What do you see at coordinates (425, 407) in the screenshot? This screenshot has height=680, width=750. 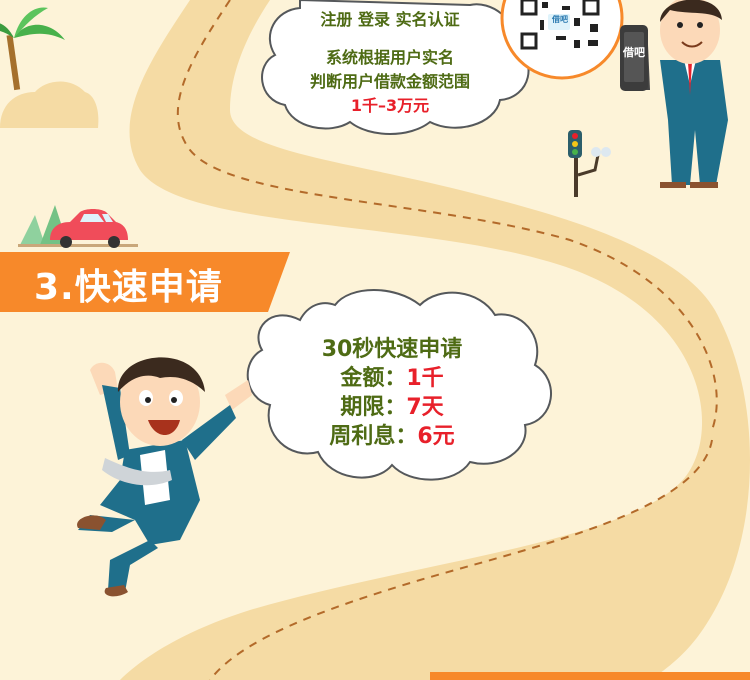 I see `term-value: 7天` at bounding box center [425, 407].